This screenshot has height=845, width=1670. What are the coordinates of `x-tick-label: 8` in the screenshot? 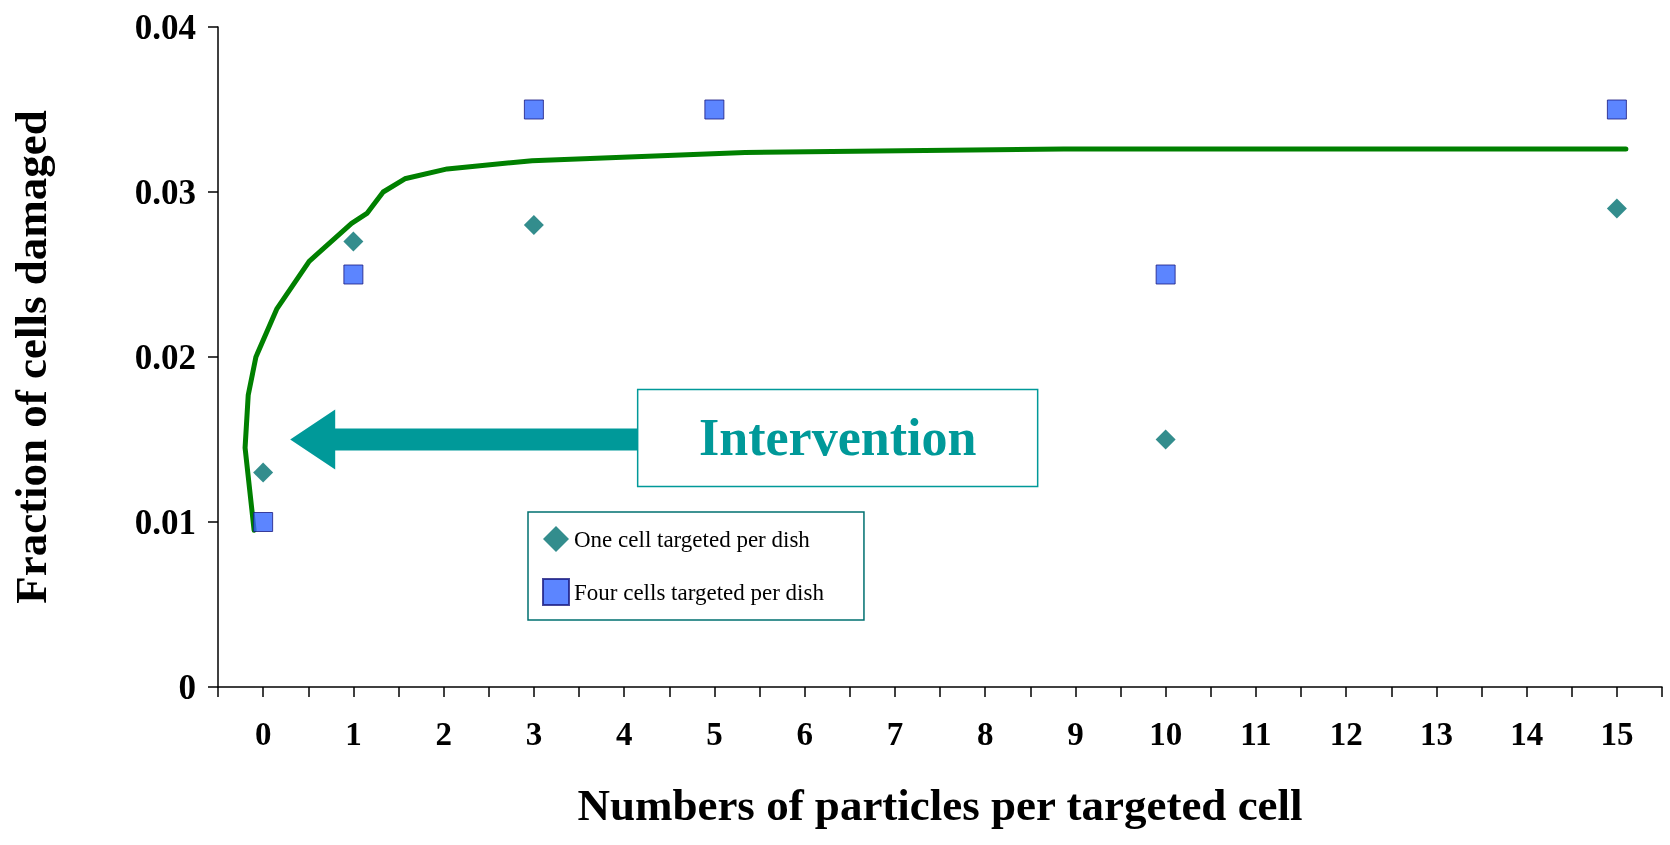 It's located at (985, 733).